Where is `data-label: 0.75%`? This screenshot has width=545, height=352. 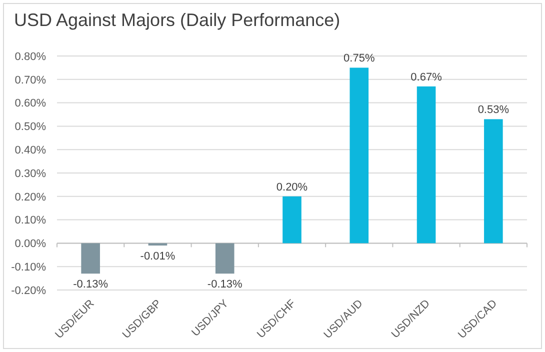
data-label: 0.75% is located at coordinates (359, 58).